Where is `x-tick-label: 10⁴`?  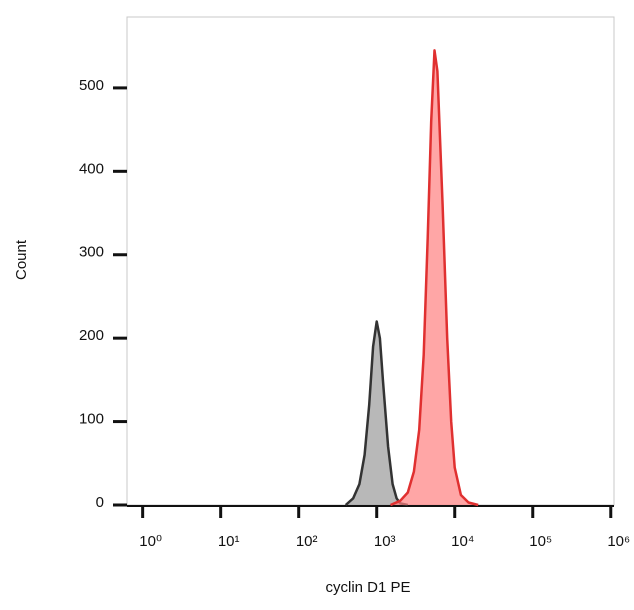 x-tick-label: 10⁴ is located at coordinates (462, 541).